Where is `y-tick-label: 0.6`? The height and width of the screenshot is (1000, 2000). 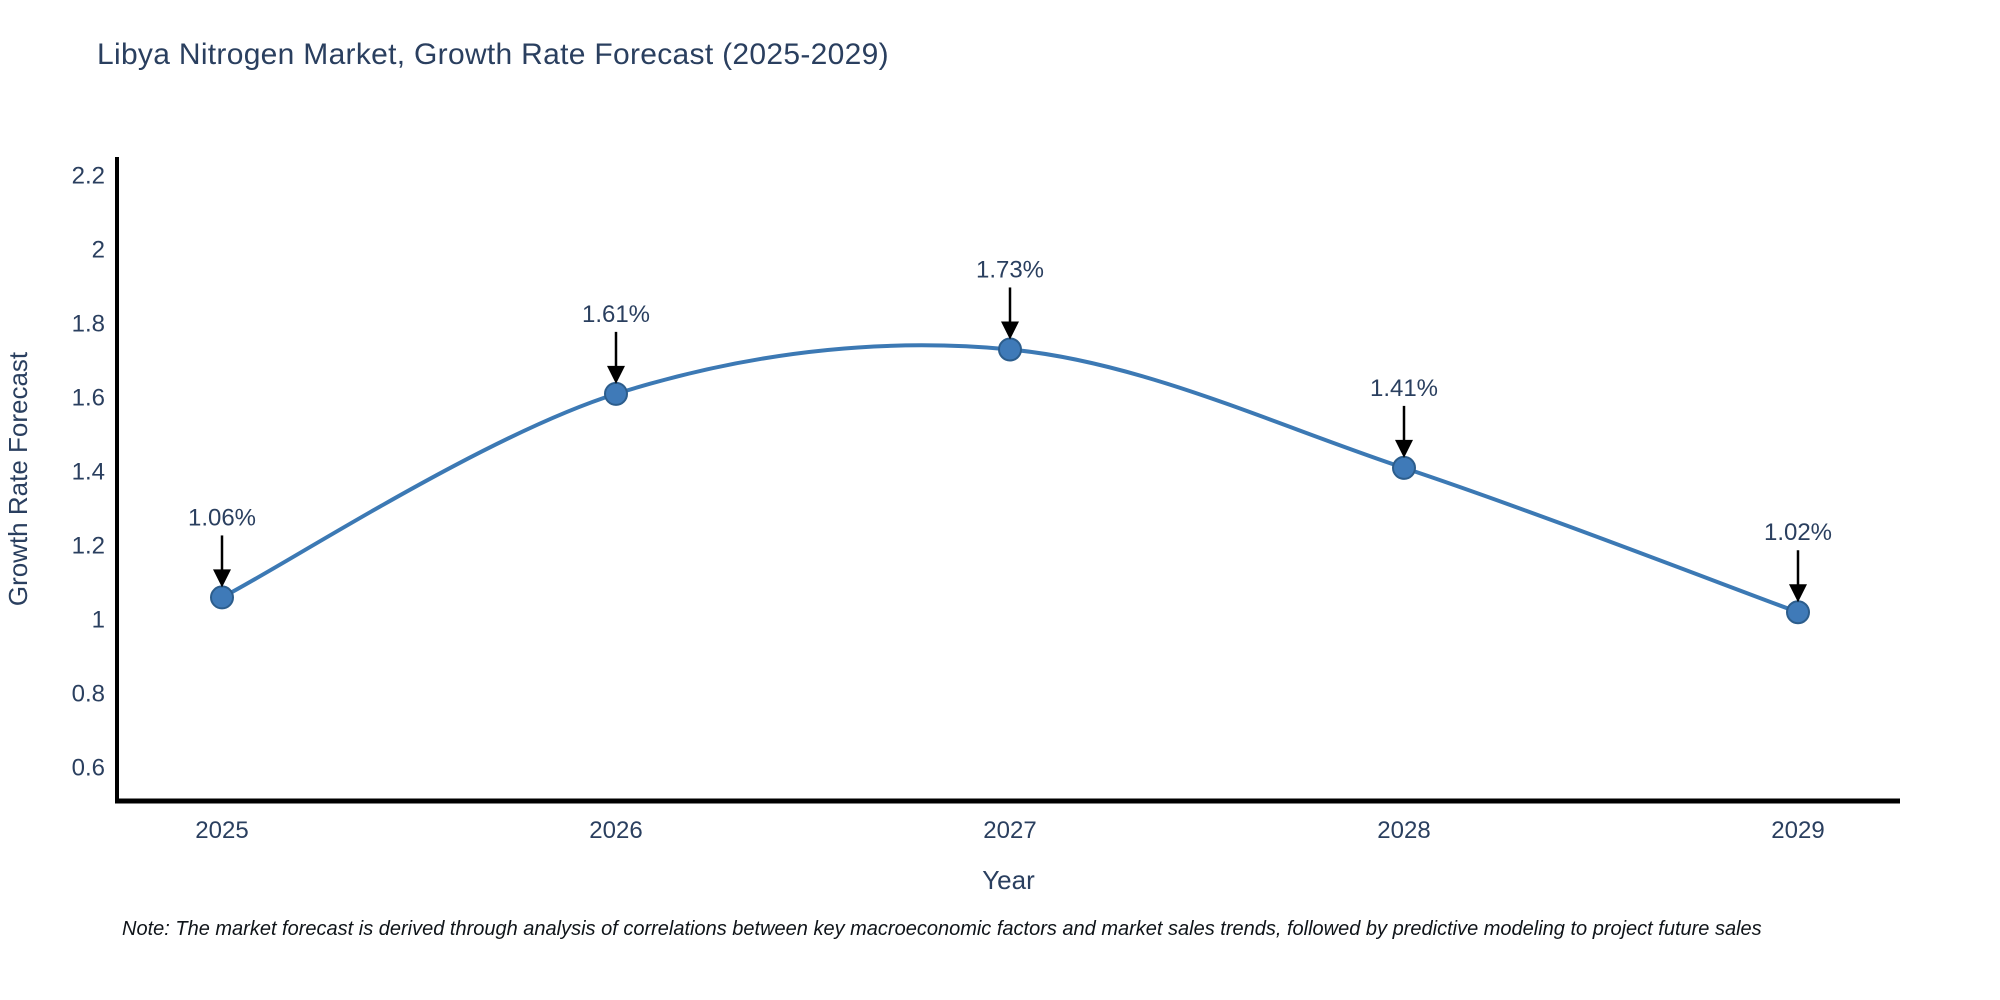 y-tick-label: 0.6 is located at coordinates (88, 768).